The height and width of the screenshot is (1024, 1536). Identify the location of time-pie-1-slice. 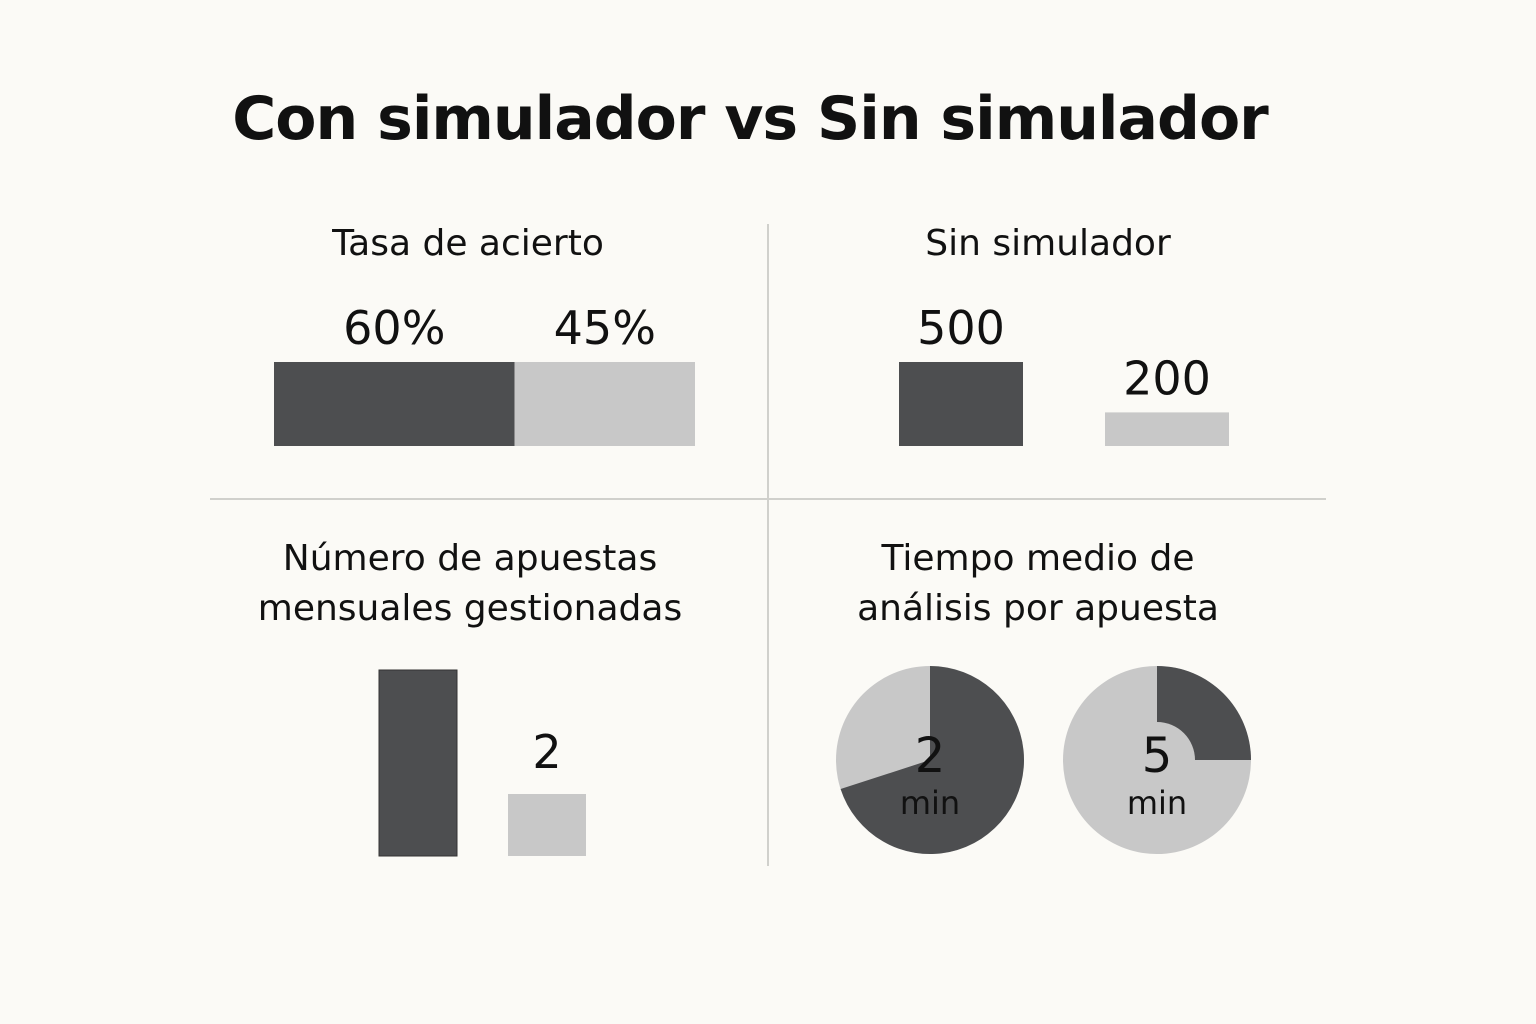
(932, 760).